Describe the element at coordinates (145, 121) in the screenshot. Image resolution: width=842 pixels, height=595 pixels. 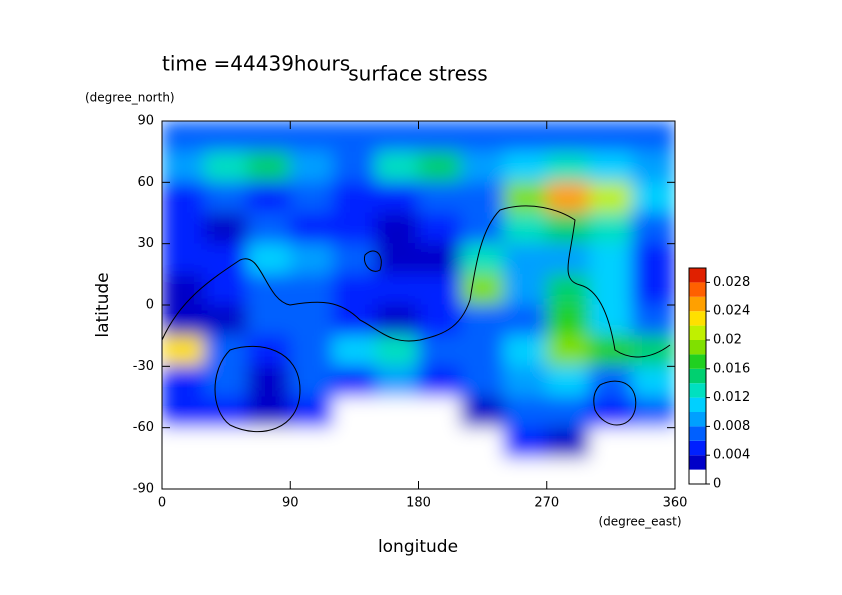
I see `y-tick-label: 90` at that location.